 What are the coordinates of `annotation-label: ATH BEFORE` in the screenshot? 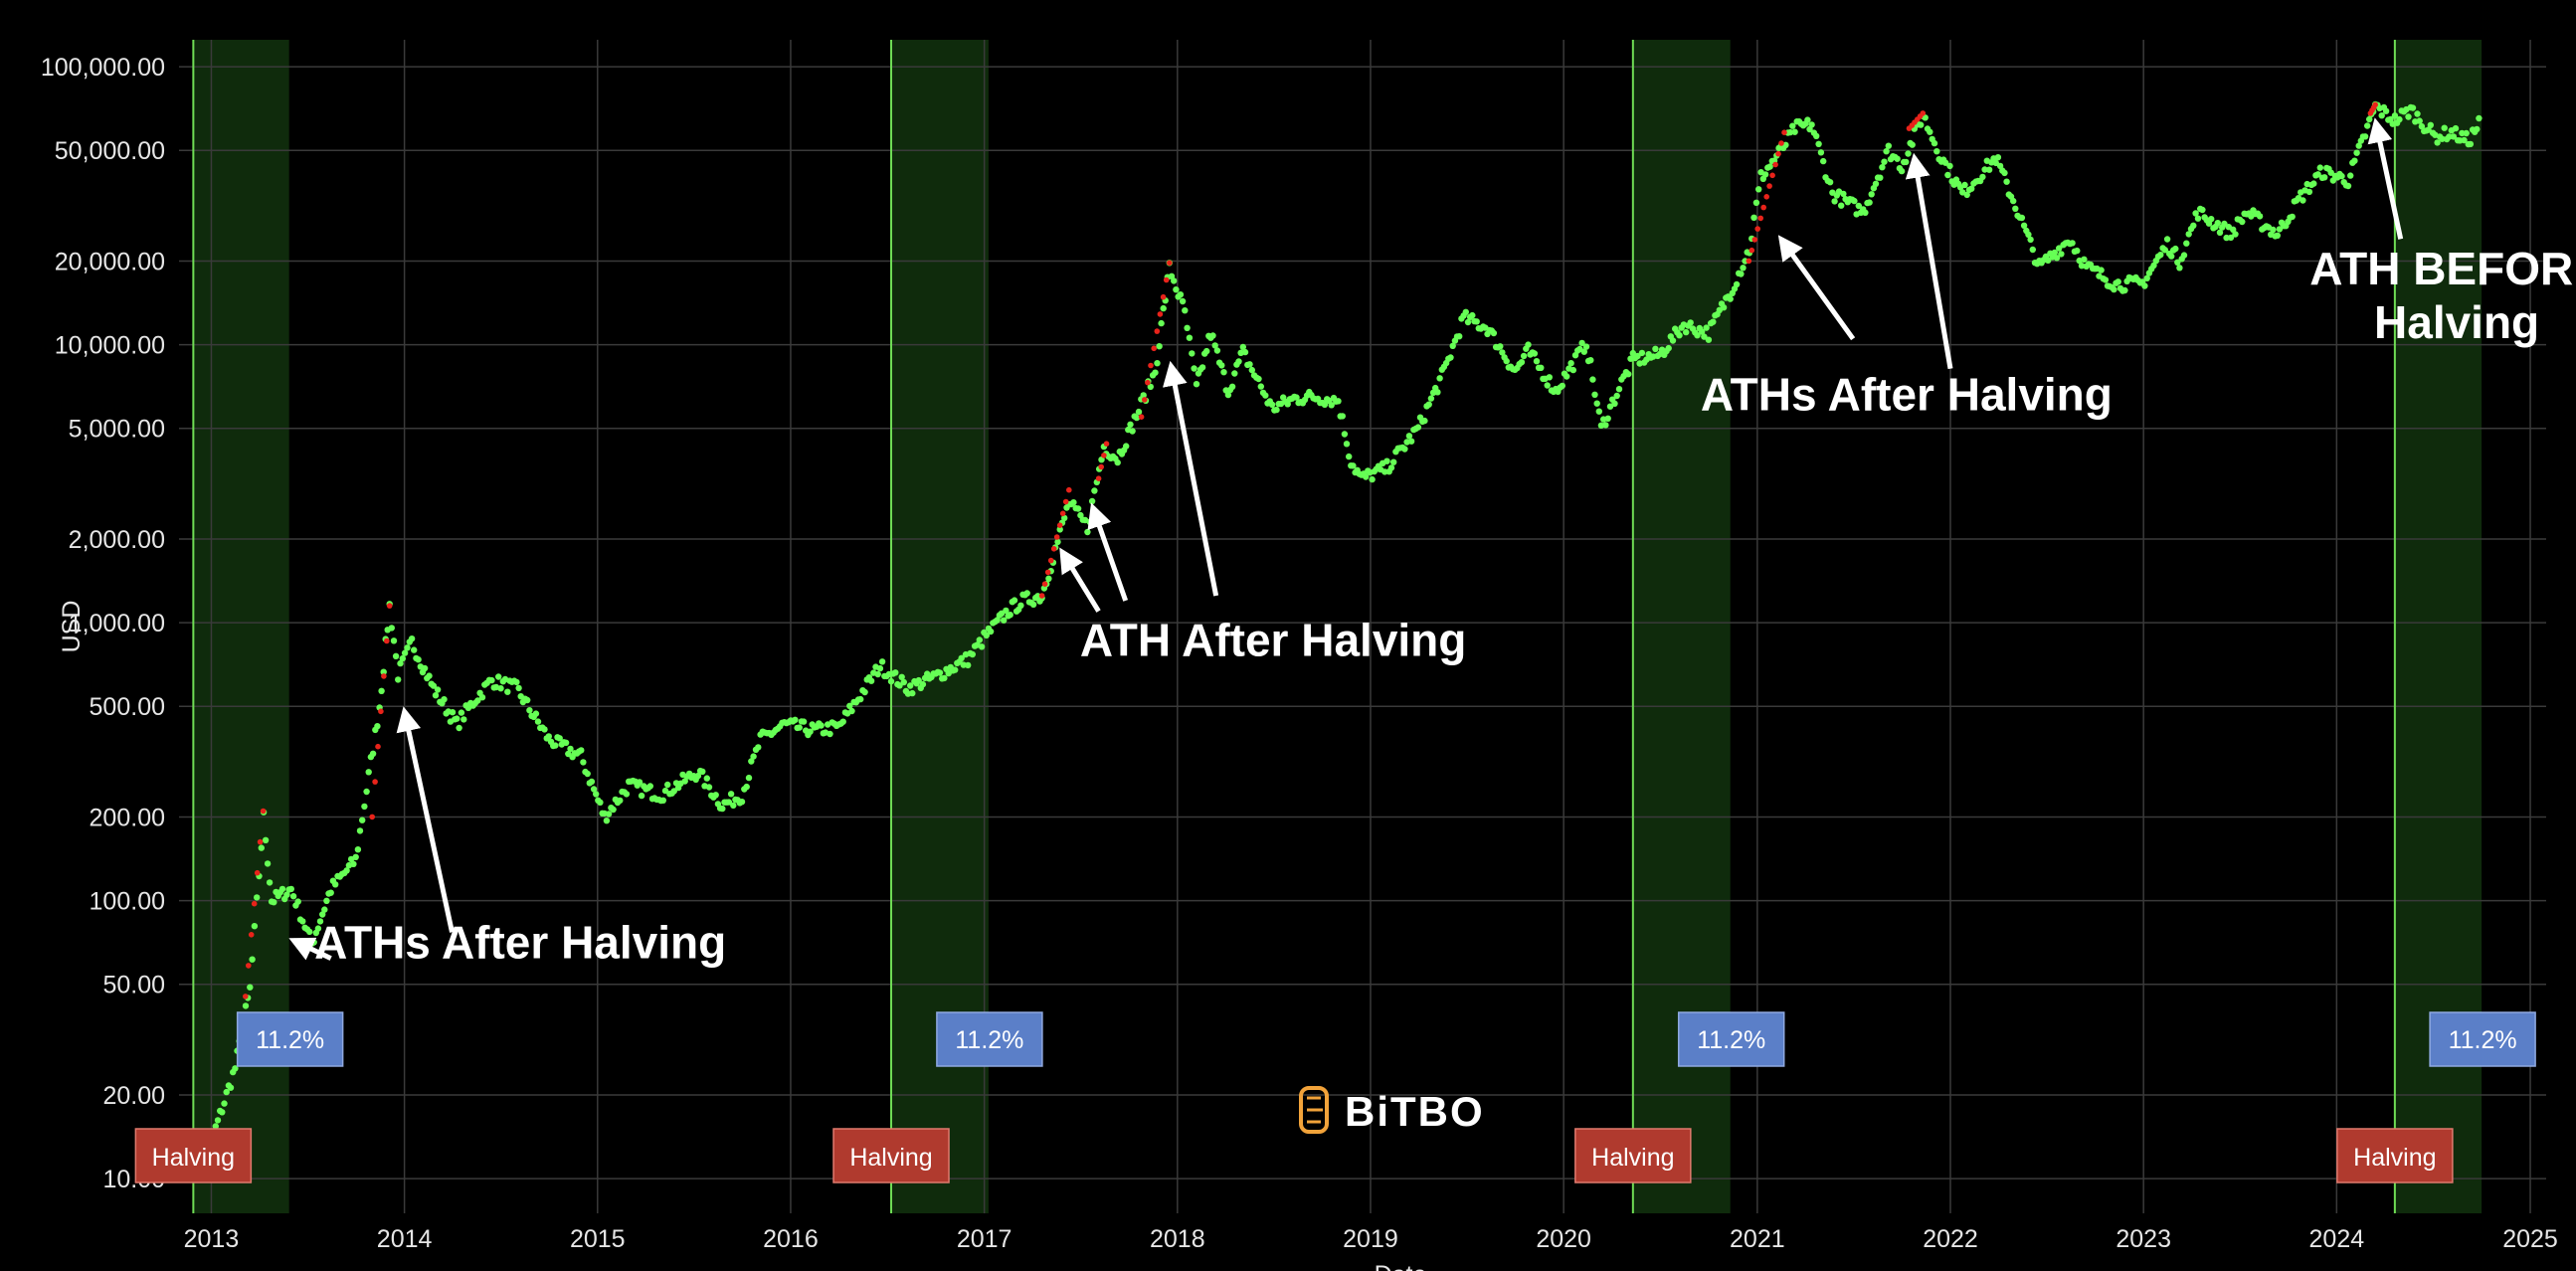 It's located at (2442, 268).